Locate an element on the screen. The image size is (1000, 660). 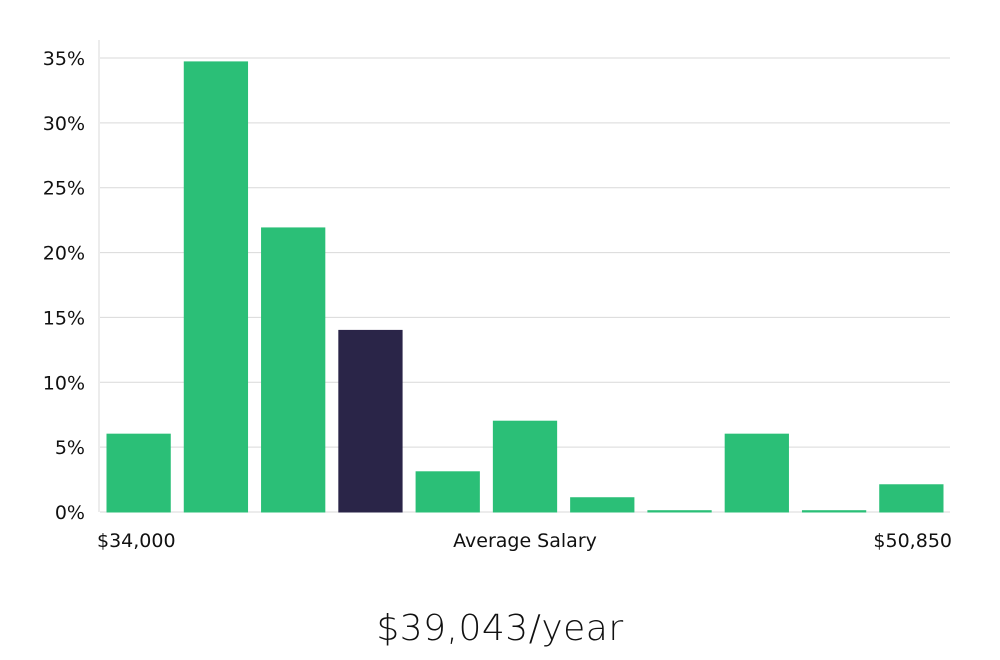
x-range-start-label: $34,000 is located at coordinates (136, 541).